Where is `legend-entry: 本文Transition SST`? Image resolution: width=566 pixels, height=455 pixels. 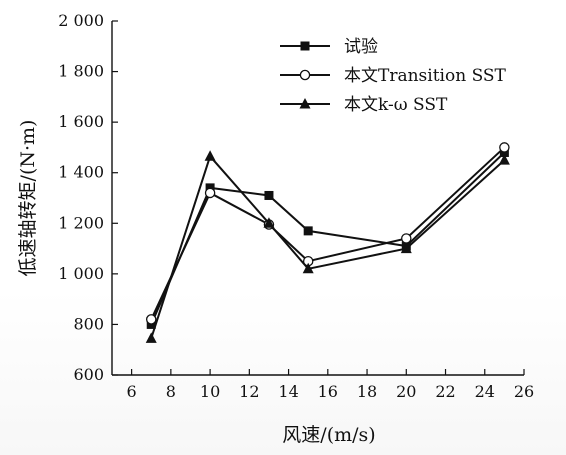 legend-entry: 本文Transition SST is located at coordinates (393, 76).